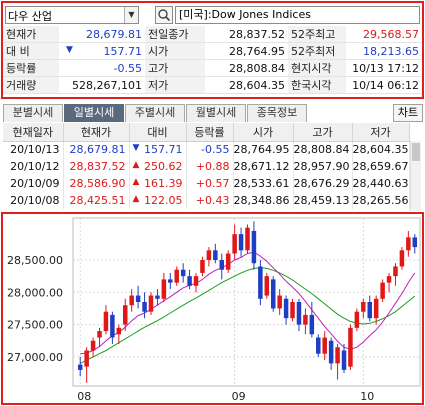 The image size is (425, 406). I want to click on chevron-down-icon: ▼, so click(131, 15).